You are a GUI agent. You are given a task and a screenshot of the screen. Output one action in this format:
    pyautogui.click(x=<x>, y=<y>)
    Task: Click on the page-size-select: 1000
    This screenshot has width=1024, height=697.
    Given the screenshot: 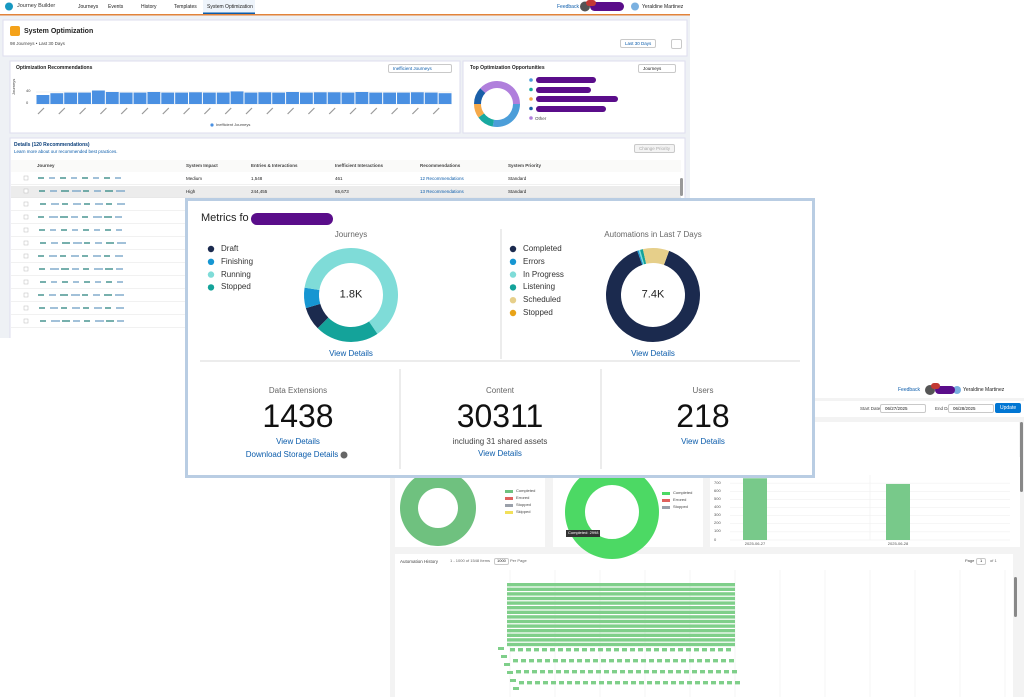 What is the action you would take?
    pyautogui.click(x=501, y=561)
    